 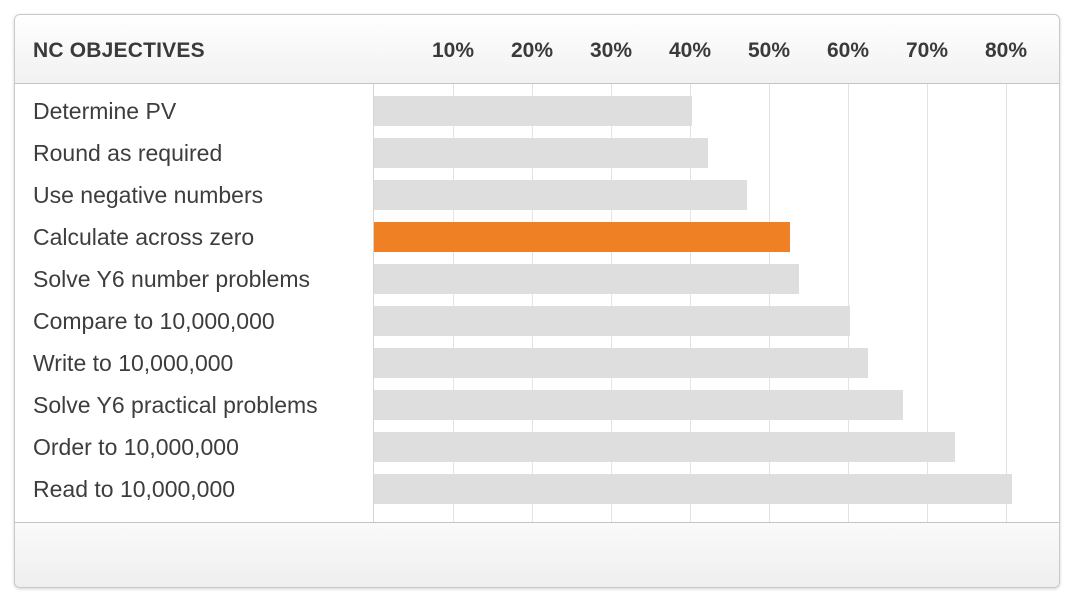 What do you see at coordinates (154, 321) in the screenshot?
I see `category-label: Compare to 10,000,000` at bounding box center [154, 321].